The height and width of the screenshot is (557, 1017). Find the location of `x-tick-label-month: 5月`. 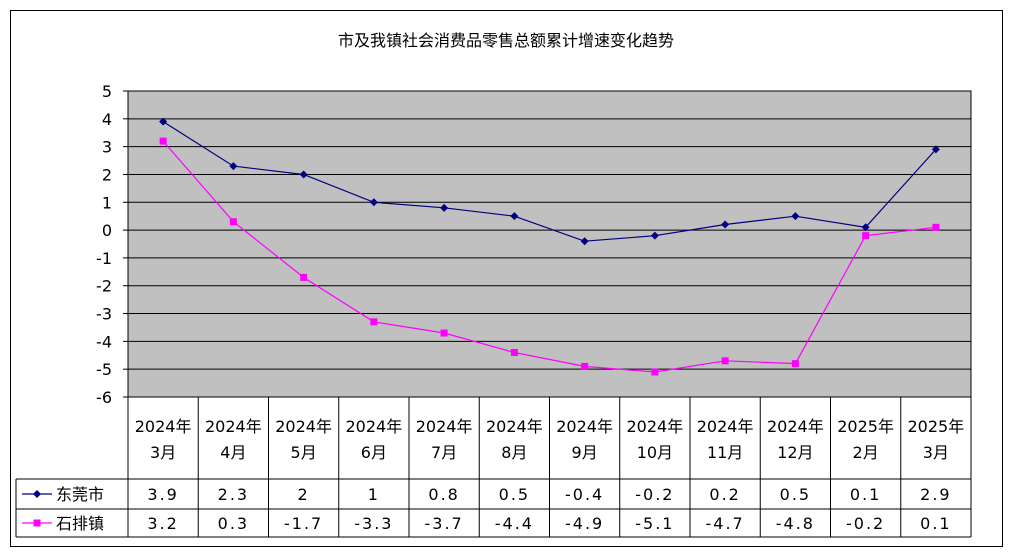

x-tick-label-month: 5月 is located at coordinates (304, 452).